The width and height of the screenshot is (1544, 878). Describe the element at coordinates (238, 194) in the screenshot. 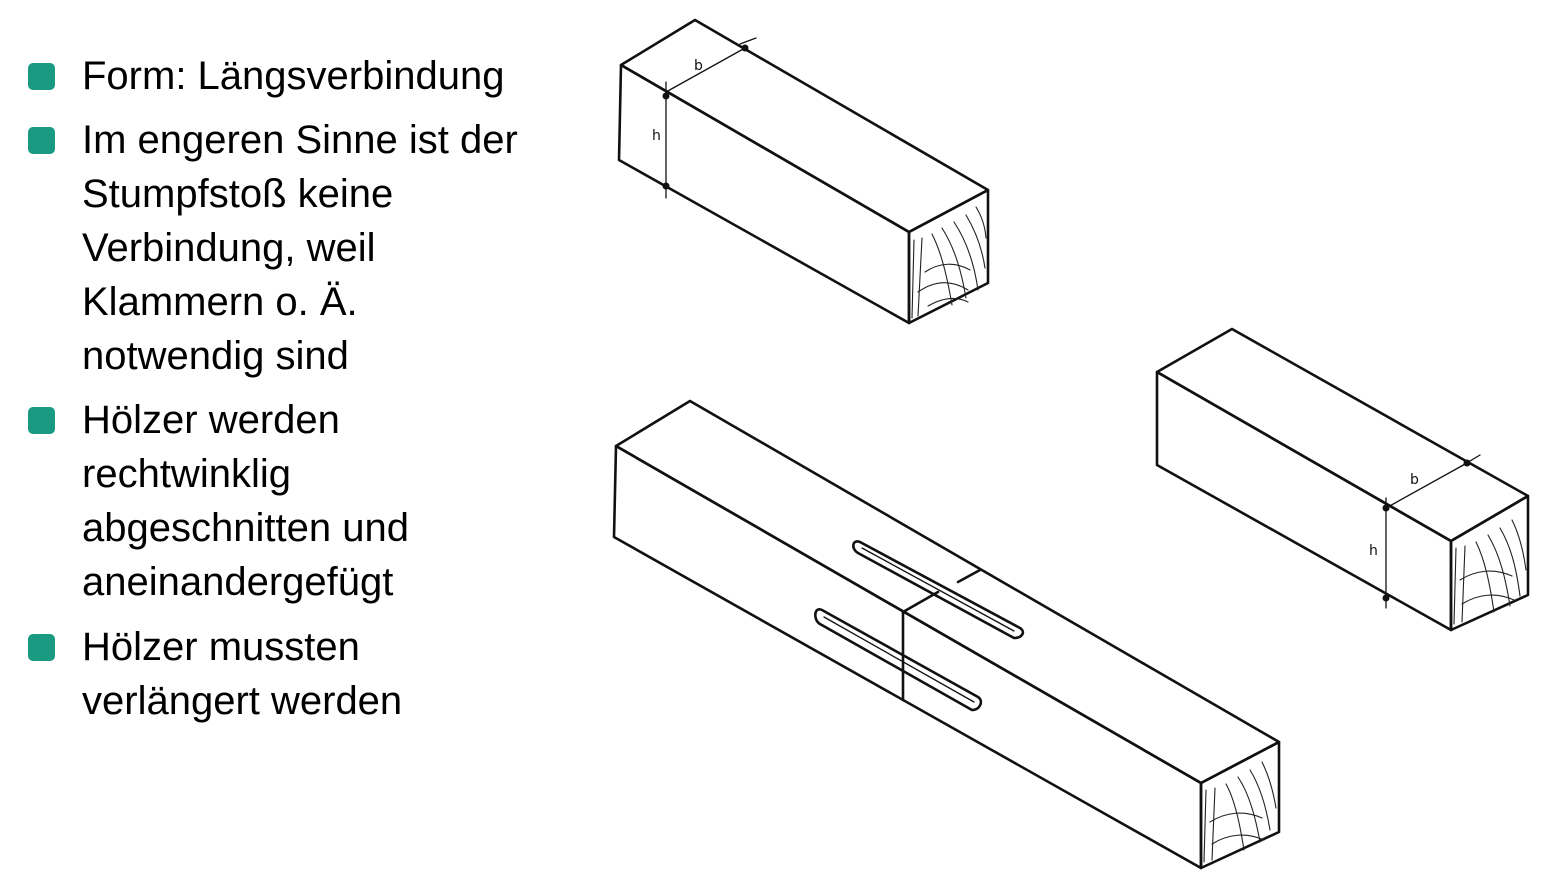

I see `bullet-text: Stumpfstoß keine` at that location.